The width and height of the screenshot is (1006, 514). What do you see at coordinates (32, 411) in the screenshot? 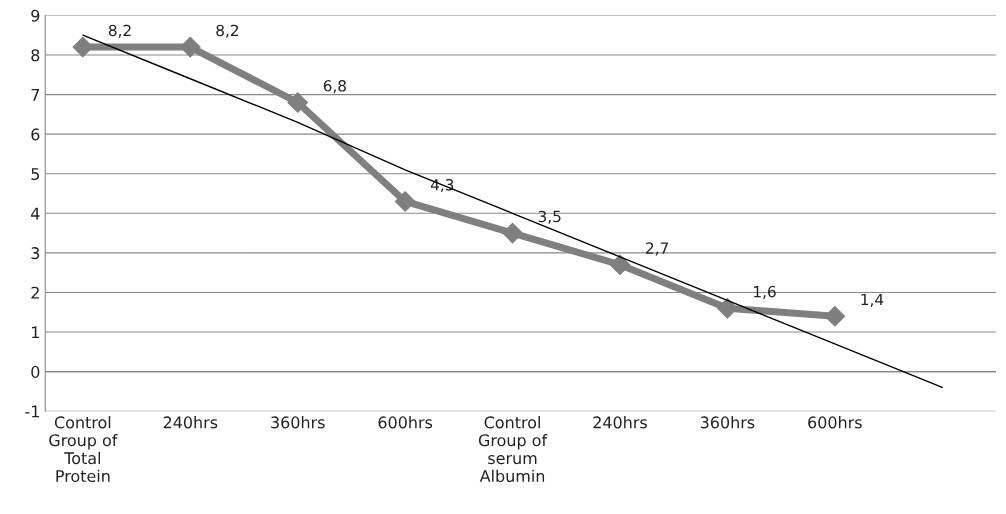
I see `y-tick-label: -1` at bounding box center [32, 411].